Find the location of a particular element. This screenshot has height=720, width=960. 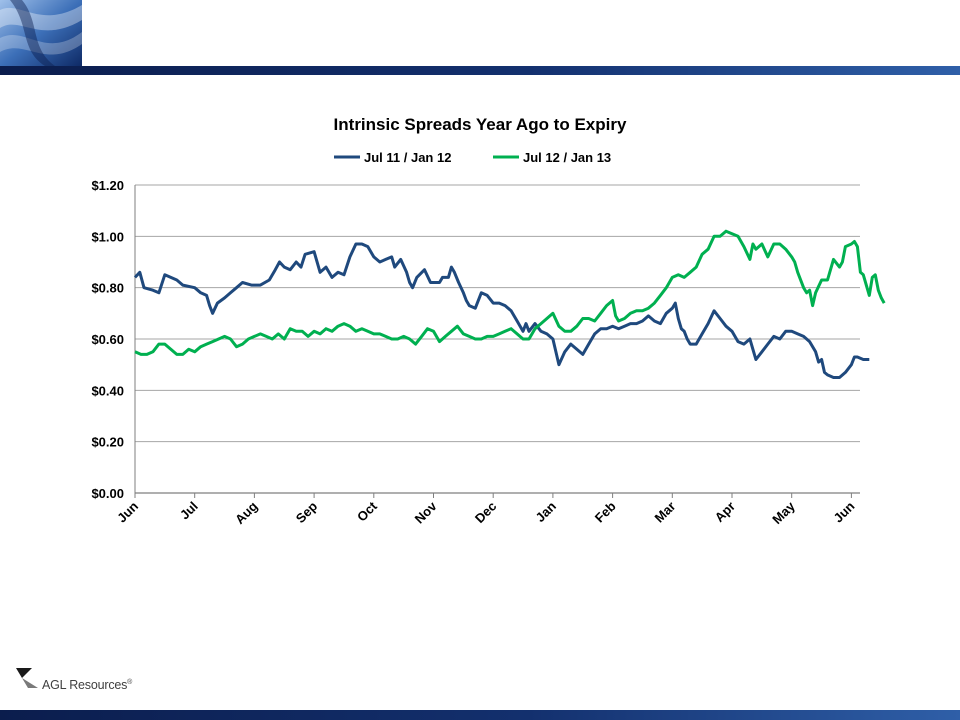

footer-brand-text: AGL Resources® is located at coordinates (87, 685).